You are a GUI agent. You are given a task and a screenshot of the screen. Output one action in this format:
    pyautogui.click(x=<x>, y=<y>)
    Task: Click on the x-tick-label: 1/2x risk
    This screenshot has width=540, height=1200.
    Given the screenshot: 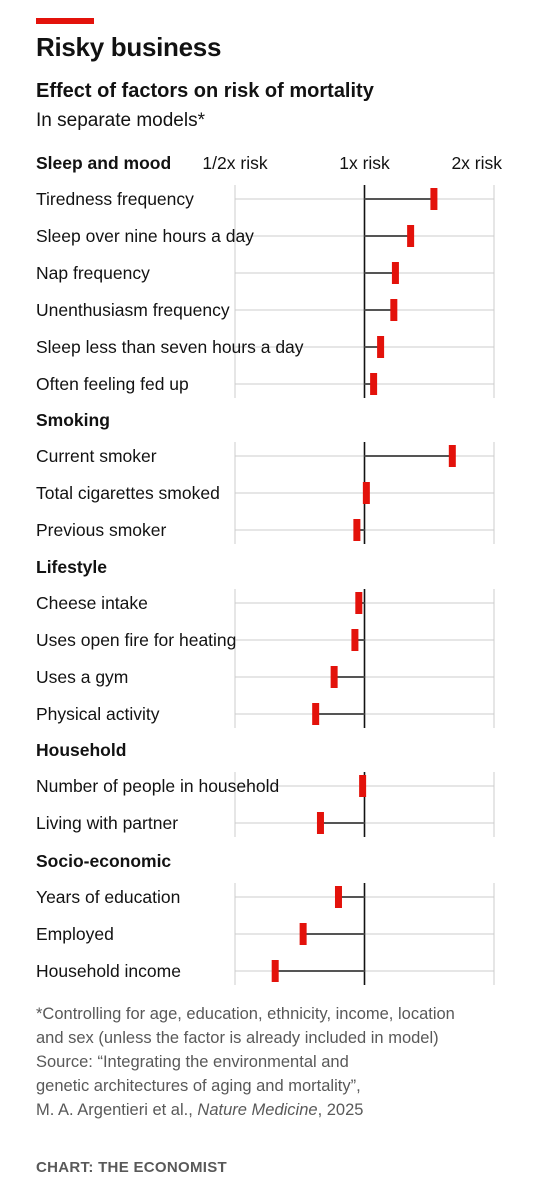 What is the action you would take?
    pyautogui.click(x=234, y=163)
    